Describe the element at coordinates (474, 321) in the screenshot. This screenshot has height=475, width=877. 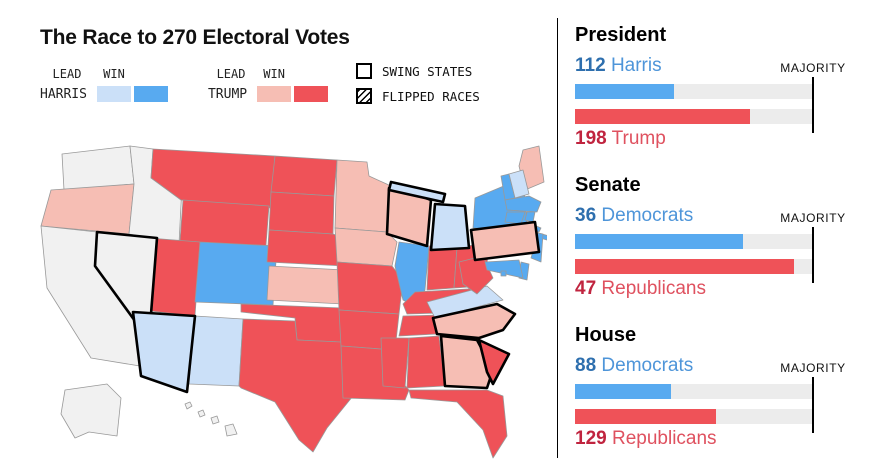
I see `state-NC` at that location.